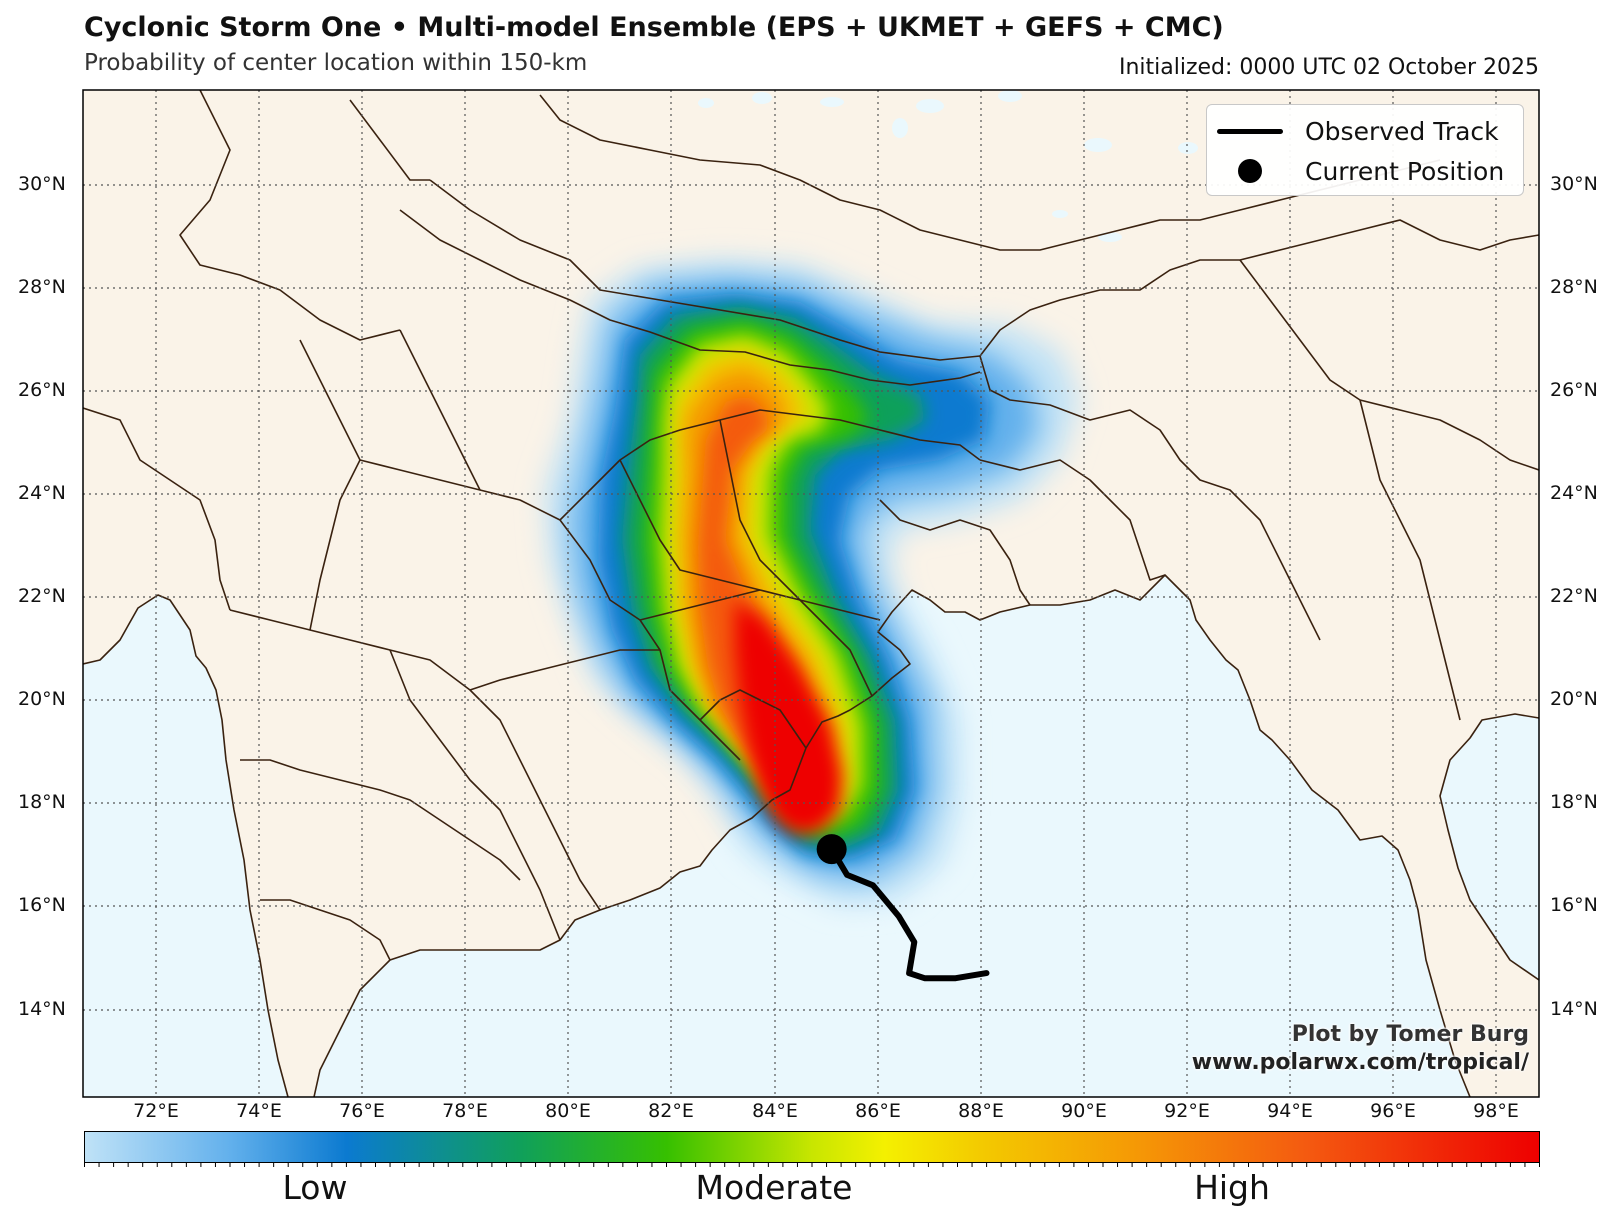 Image resolution: width=1621 pixels, height=1223 pixels. Describe the element at coordinates (1574, 1009) in the screenshot. I see `lat-label-right: 14°N` at that location.